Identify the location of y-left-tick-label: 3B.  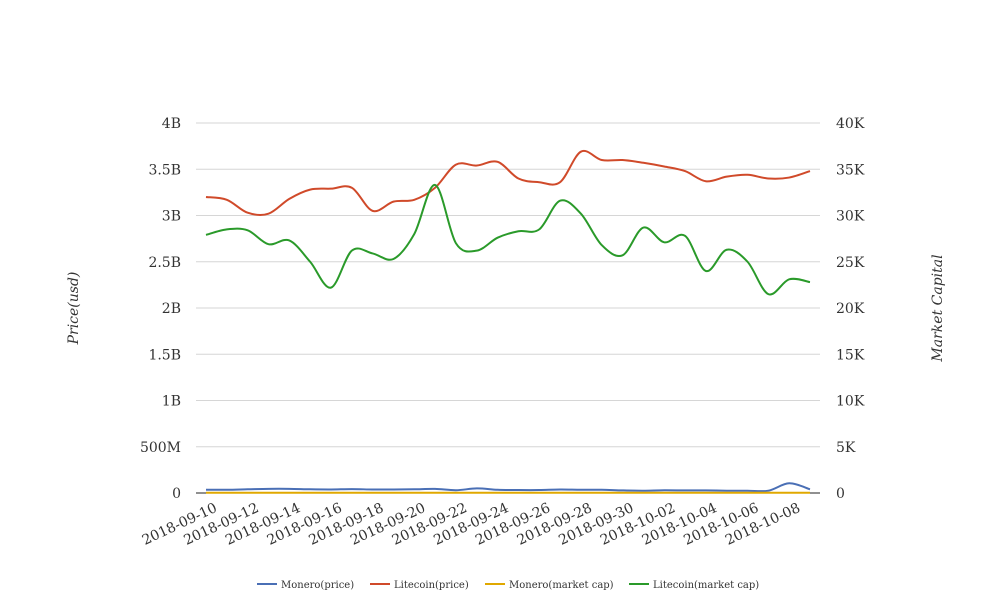
(171, 217).